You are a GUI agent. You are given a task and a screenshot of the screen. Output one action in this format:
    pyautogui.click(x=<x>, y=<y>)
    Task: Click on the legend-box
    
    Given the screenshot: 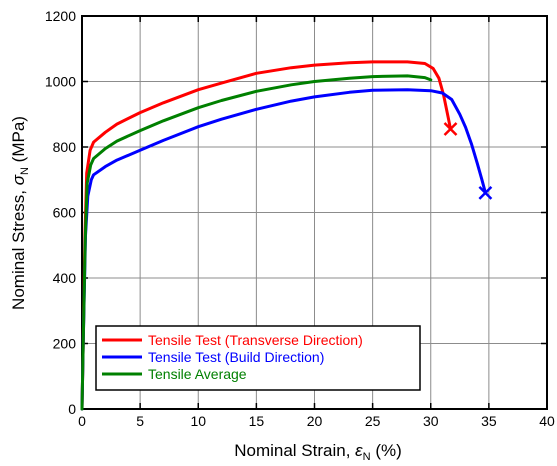 What is the action you would take?
    pyautogui.click(x=258, y=358)
    